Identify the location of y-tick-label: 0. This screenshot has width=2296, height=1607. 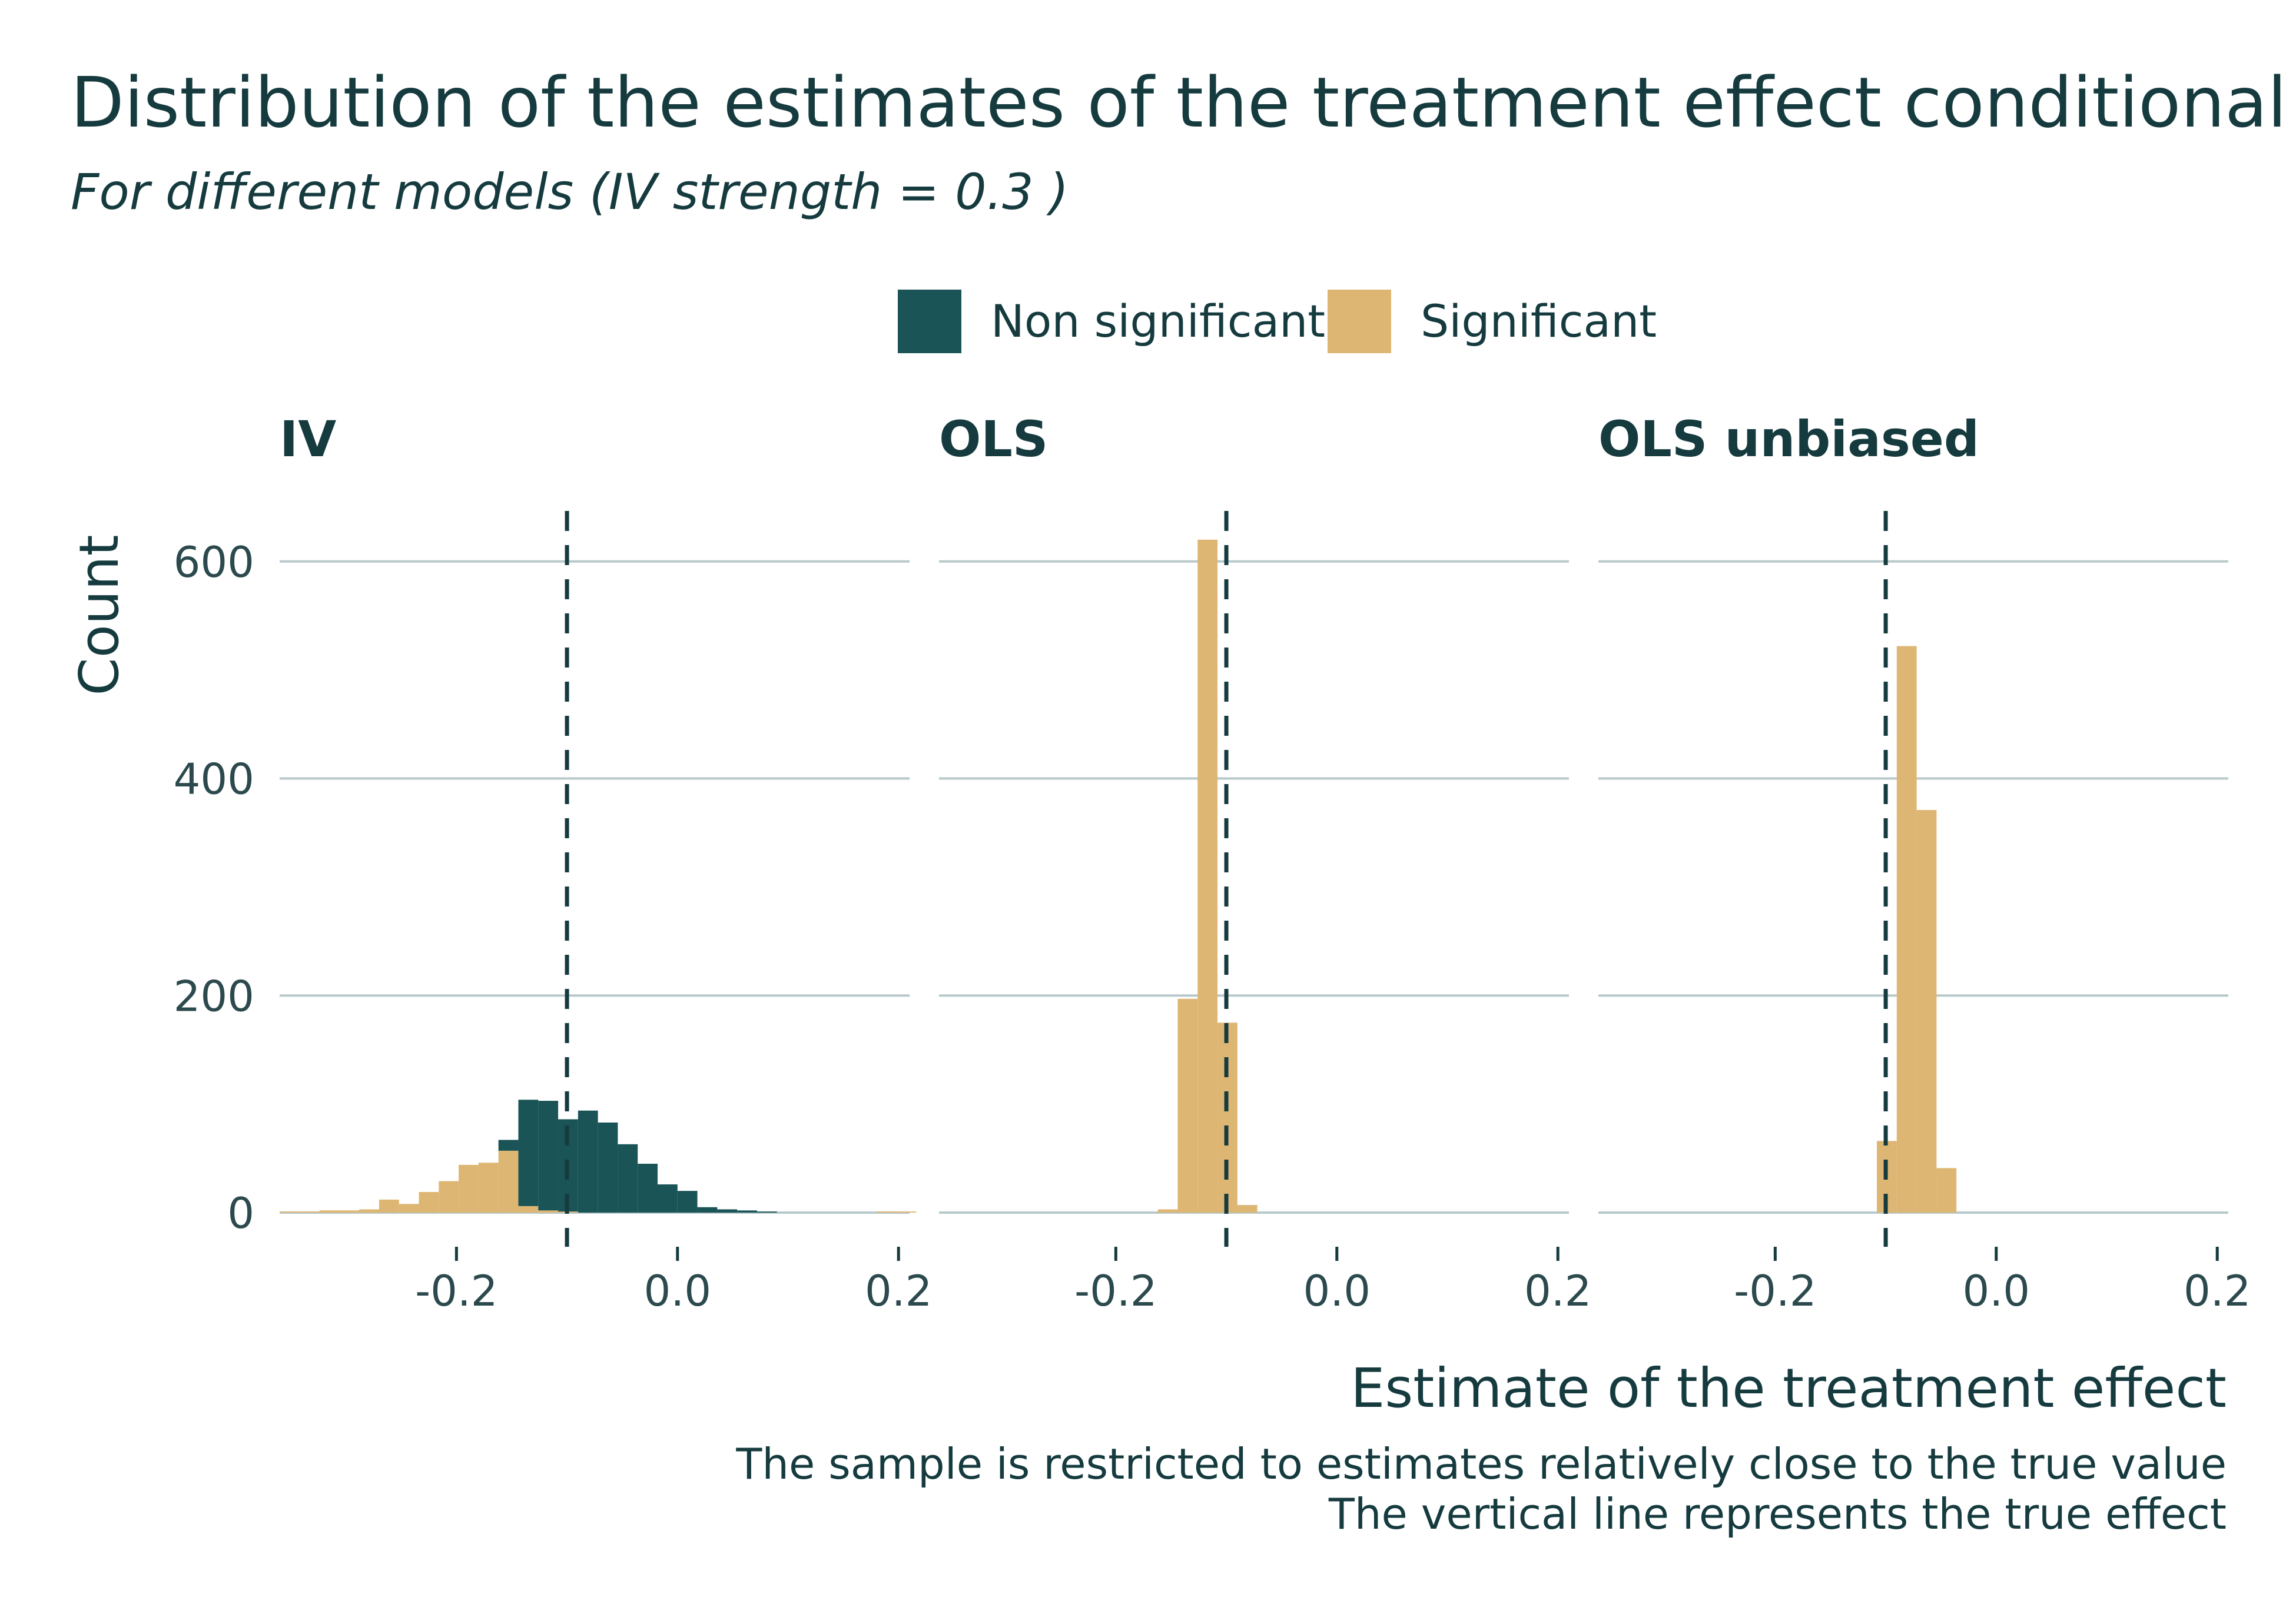
(240, 1213).